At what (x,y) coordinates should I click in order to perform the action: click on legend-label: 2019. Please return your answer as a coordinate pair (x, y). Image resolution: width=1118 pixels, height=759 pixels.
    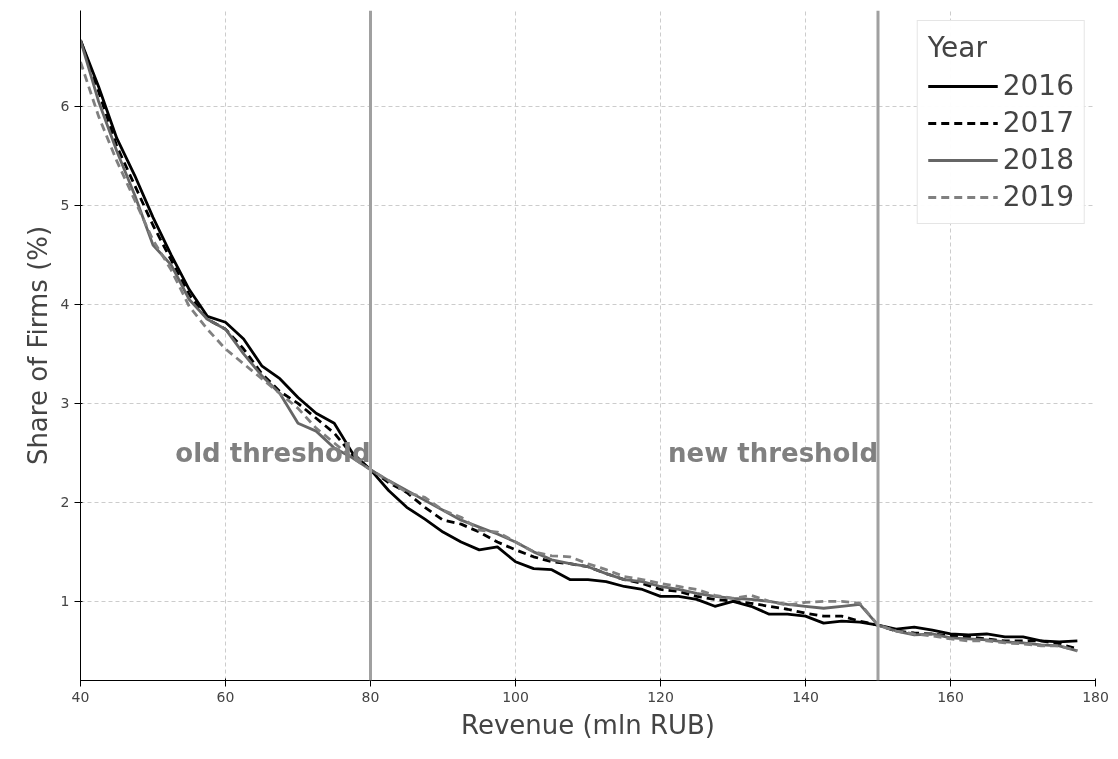
    Looking at the image, I should click on (1038, 196).